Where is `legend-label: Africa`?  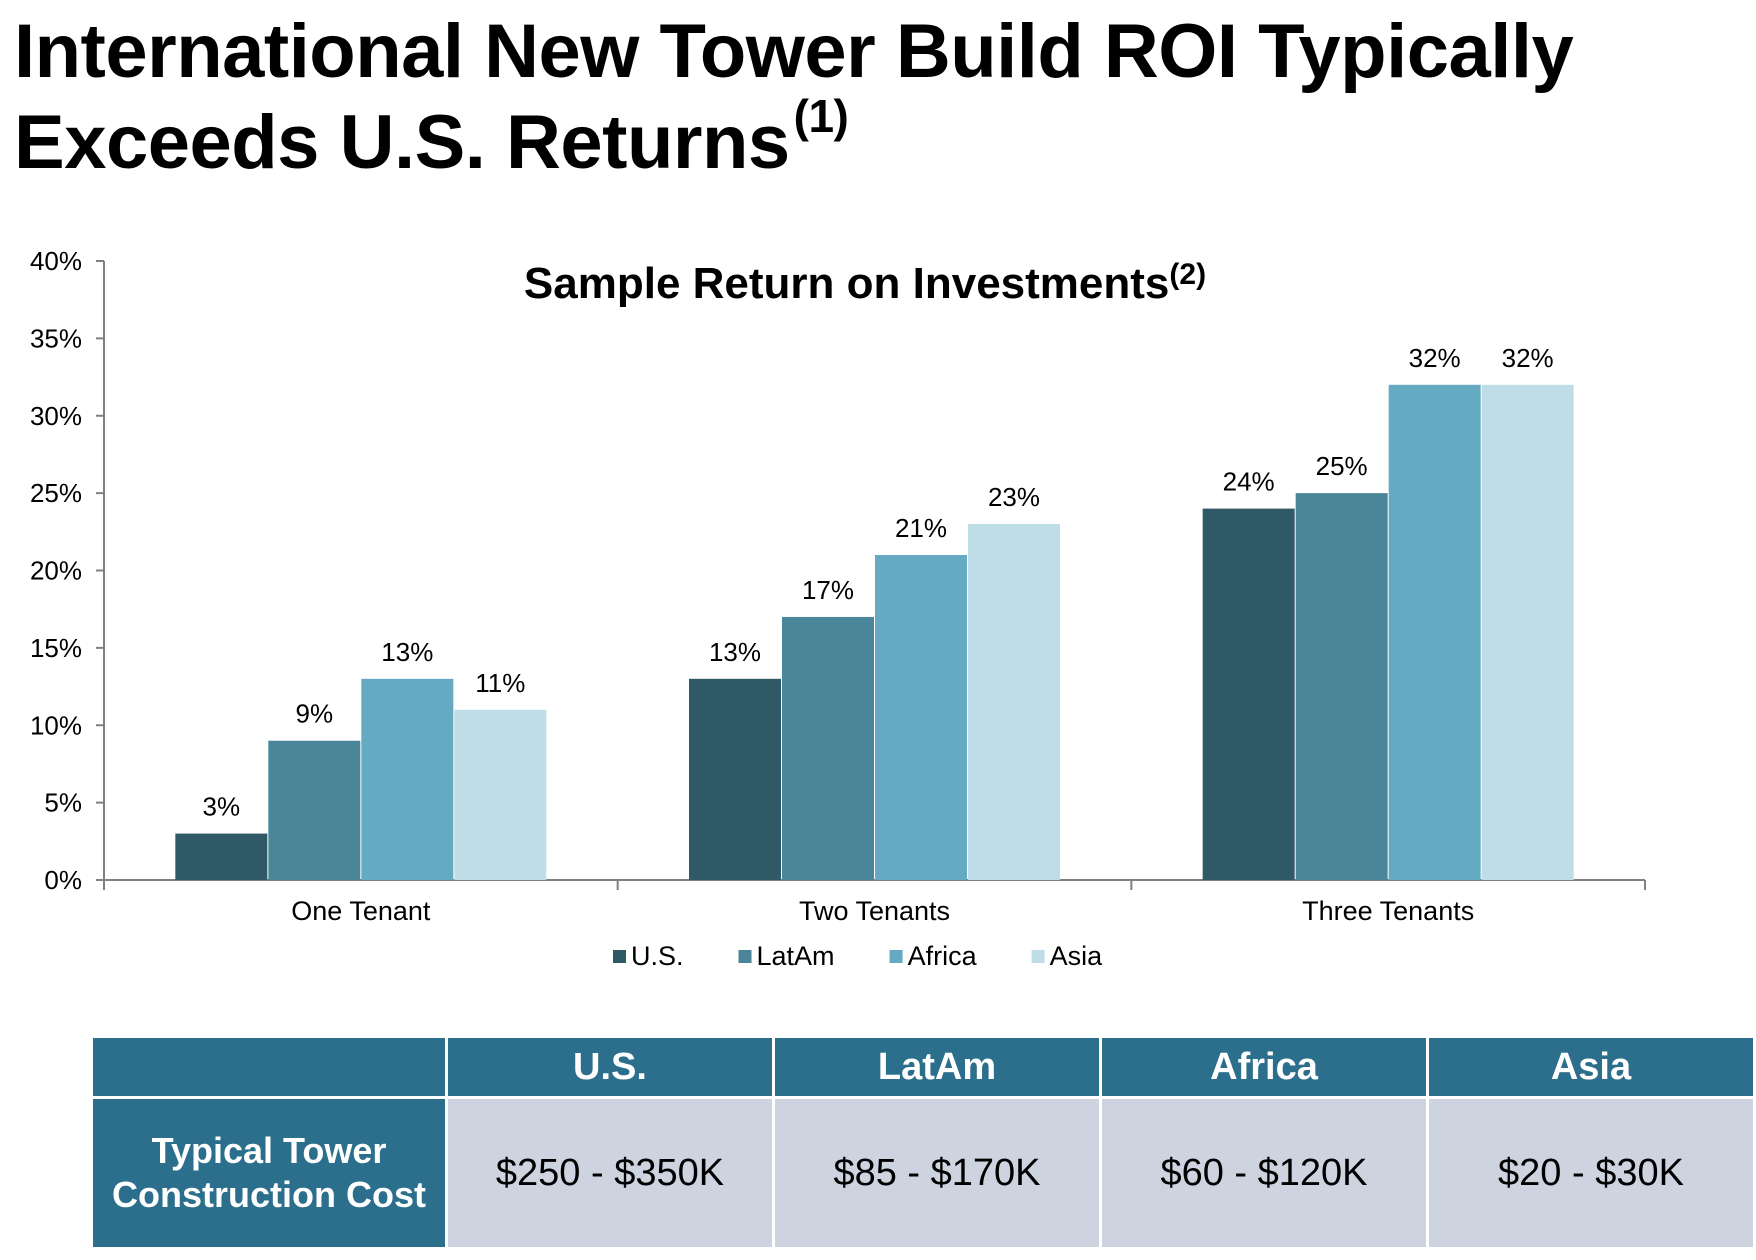
legend-label: Africa is located at coordinates (943, 956).